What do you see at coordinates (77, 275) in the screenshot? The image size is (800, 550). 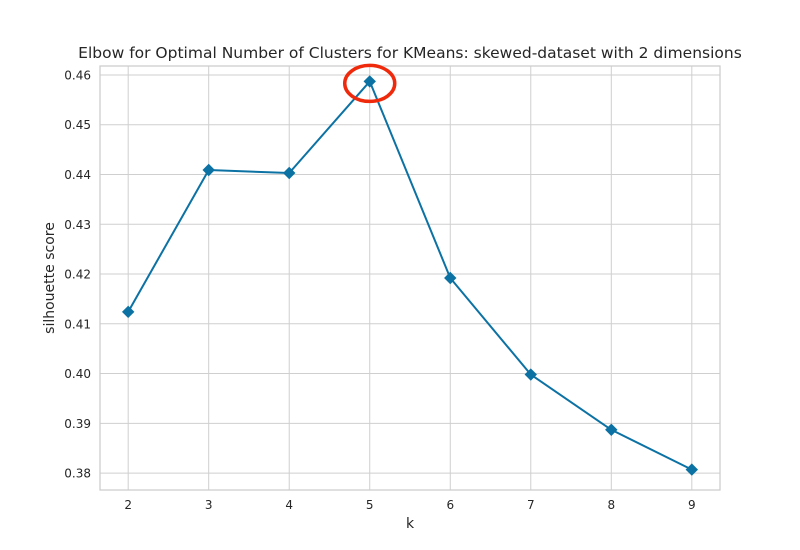 I see `y-tick-label: 0.42` at bounding box center [77, 275].